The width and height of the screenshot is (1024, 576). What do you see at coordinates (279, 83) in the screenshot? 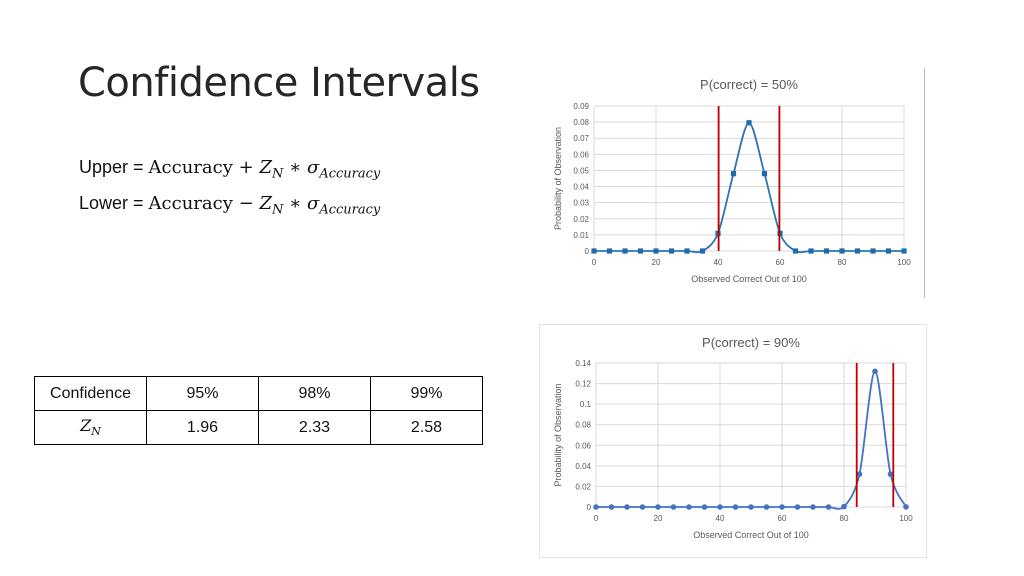
I see `slide-title: Confidence Intervals` at bounding box center [279, 83].